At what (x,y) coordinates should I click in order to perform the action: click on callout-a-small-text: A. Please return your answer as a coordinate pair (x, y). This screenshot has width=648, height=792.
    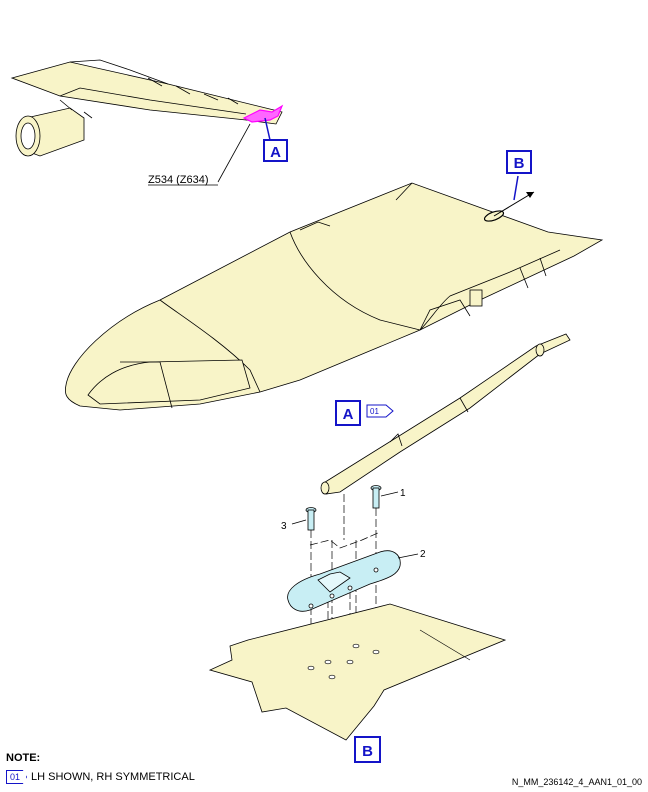
    Looking at the image, I should click on (275, 152).